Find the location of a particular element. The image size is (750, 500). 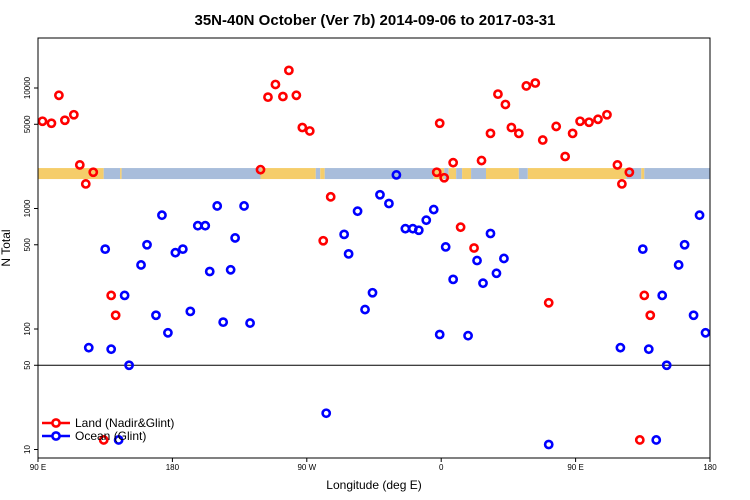

y-tick-label-0: 10 is located at coordinates (27, 448).